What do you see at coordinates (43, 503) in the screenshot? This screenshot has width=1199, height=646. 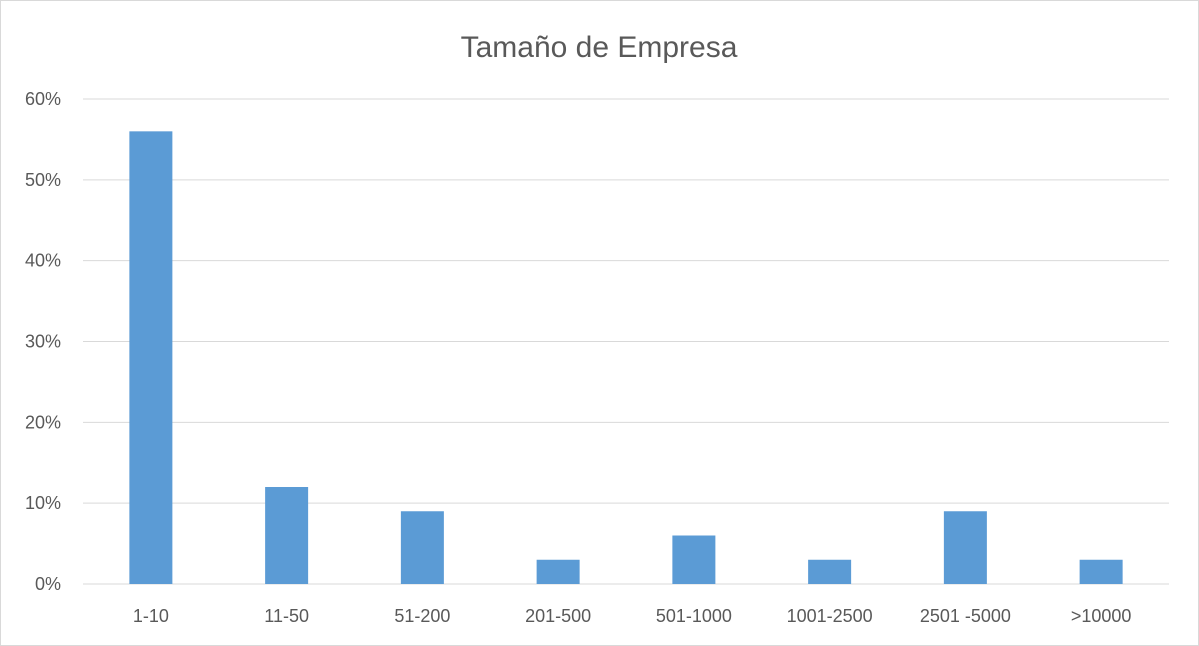 I see `y-tick-label: 10%` at bounding box center [43, 503].